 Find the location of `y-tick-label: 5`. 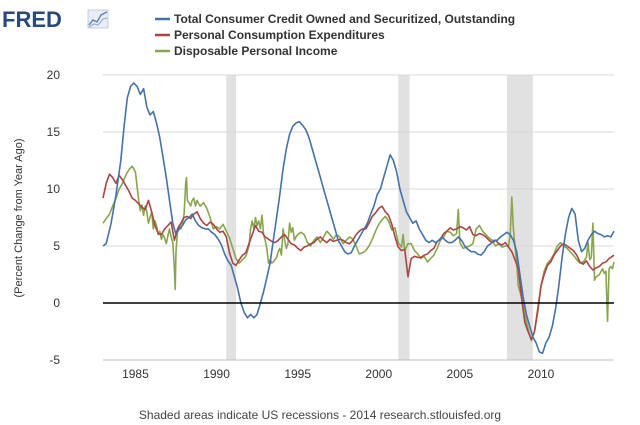

y-tick-label: 5 is located at coordinates (56, 246).